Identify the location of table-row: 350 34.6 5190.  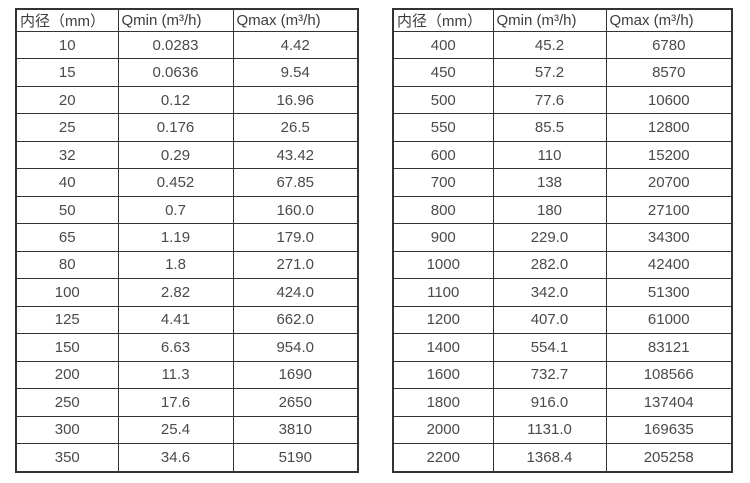
(187, 458).